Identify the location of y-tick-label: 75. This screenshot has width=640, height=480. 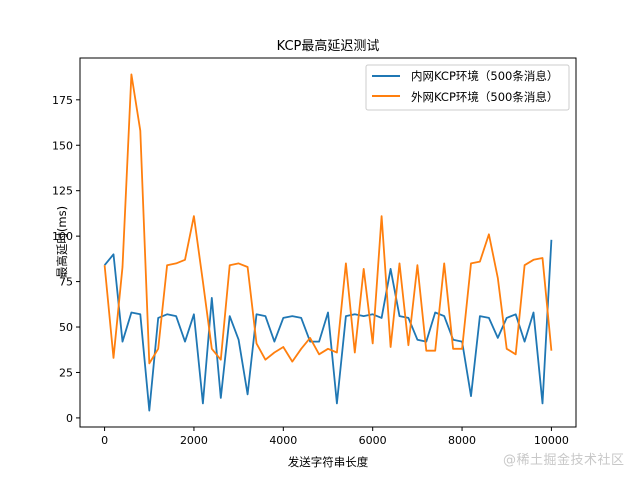
(66, 282).